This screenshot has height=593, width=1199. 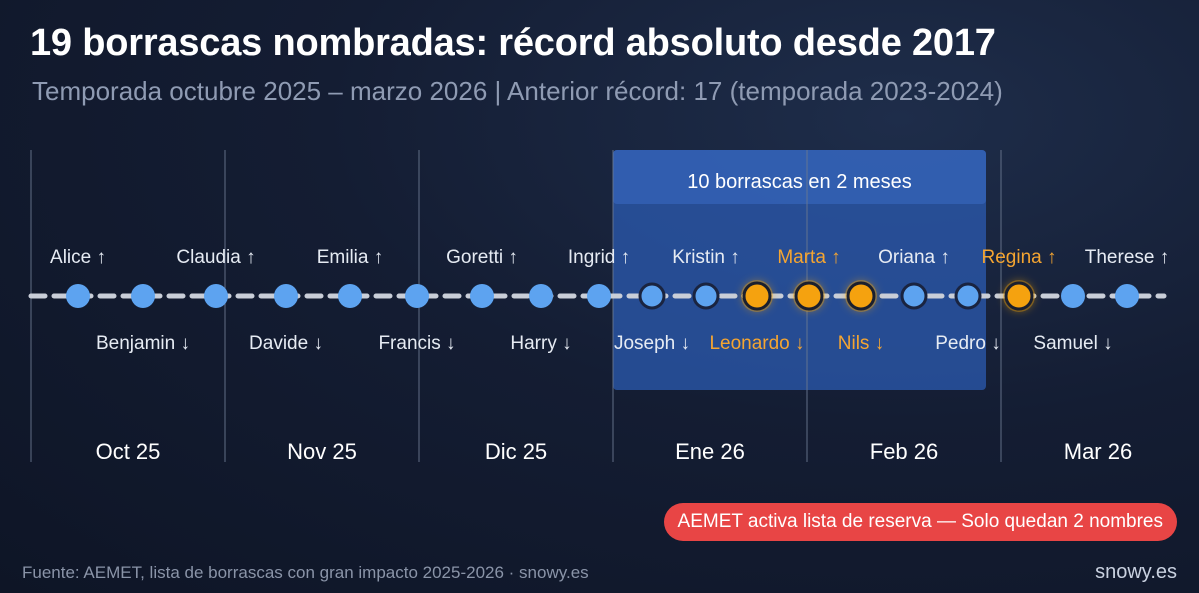 What do you see at coordinates (516, 451) in the screenshot?
I see `month-label: Dic 25` at bounding box center [516, 451].